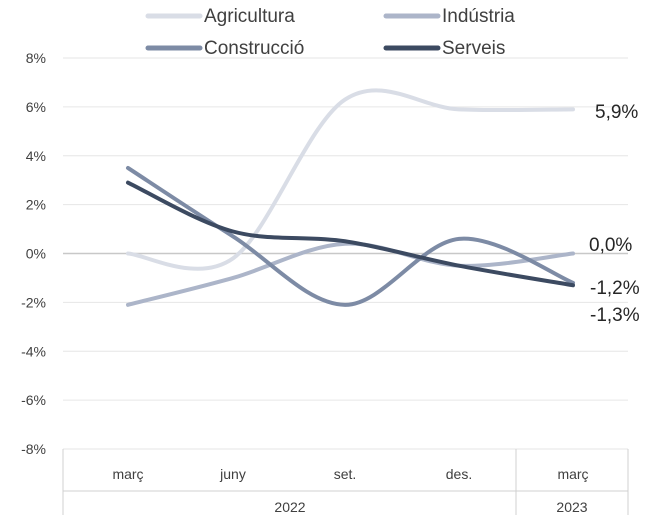 Image resolution: width=648 pixels, height=515 pixels. Describe the element at coordinates (350, 274) in the screenshot. I see `series-line-indústria` at that location.